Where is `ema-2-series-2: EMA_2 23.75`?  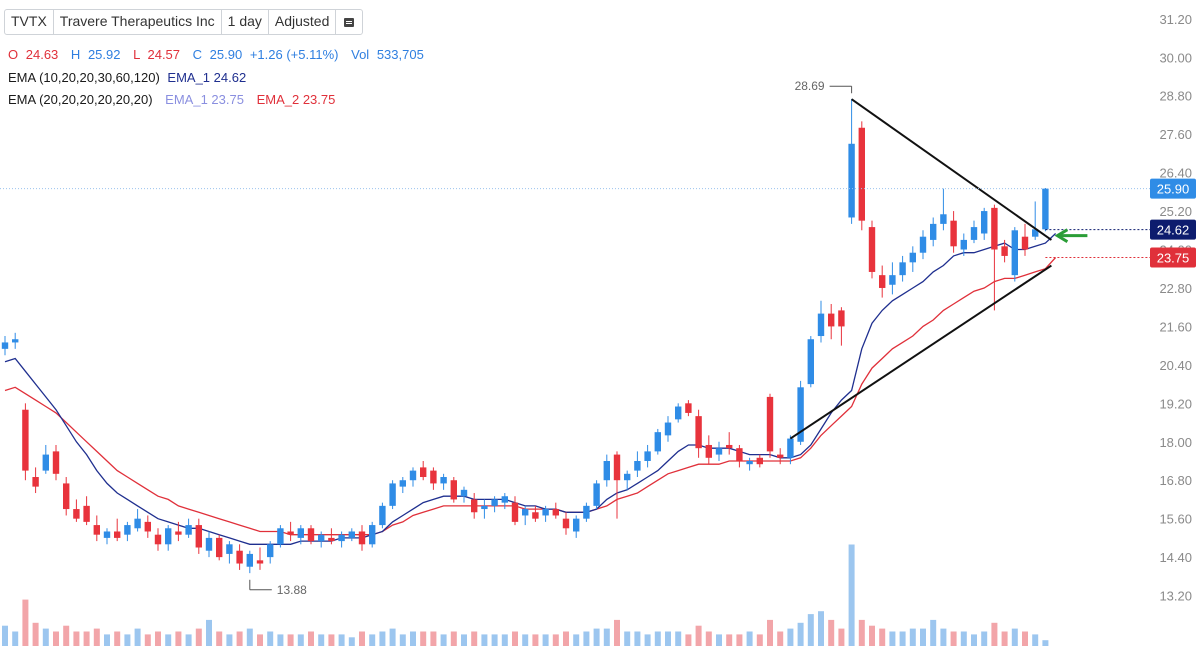 ema-2-series-2: EMA_2 23.75 is located at coordinates (296, 99).